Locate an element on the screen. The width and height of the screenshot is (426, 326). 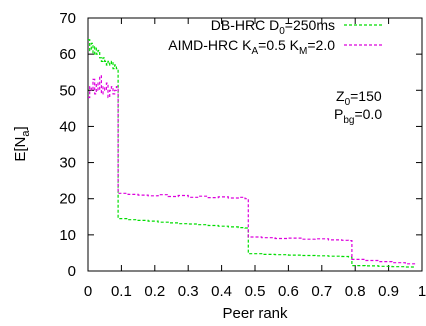
x-tick-label: 0.9 is located at coordinates (388, 291).